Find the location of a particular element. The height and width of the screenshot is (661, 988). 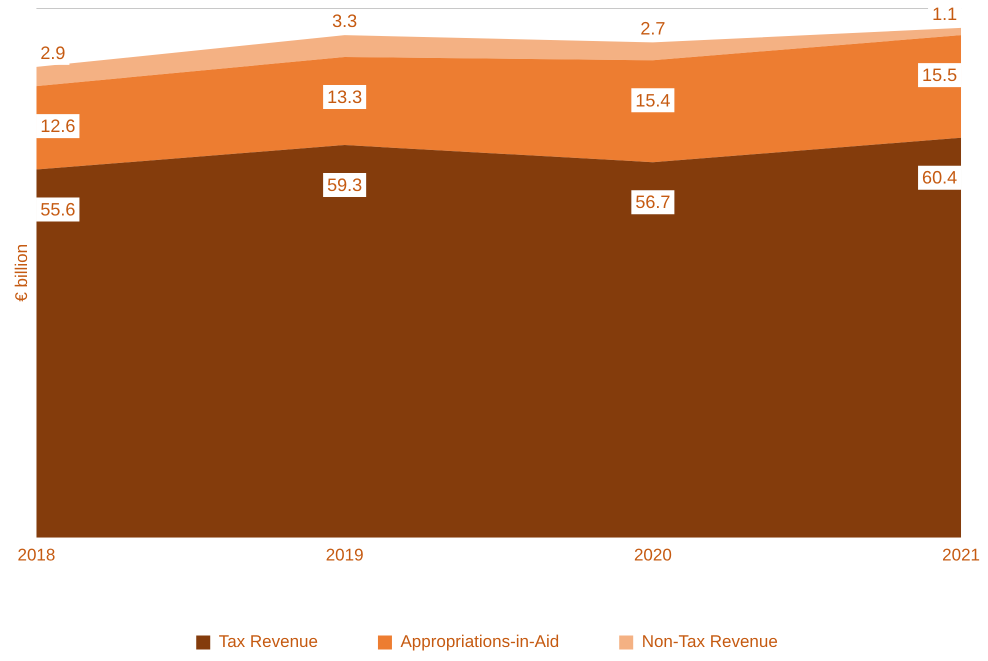

legend-label: Appropriations-in-Aid is located at coordinates (480, 642).